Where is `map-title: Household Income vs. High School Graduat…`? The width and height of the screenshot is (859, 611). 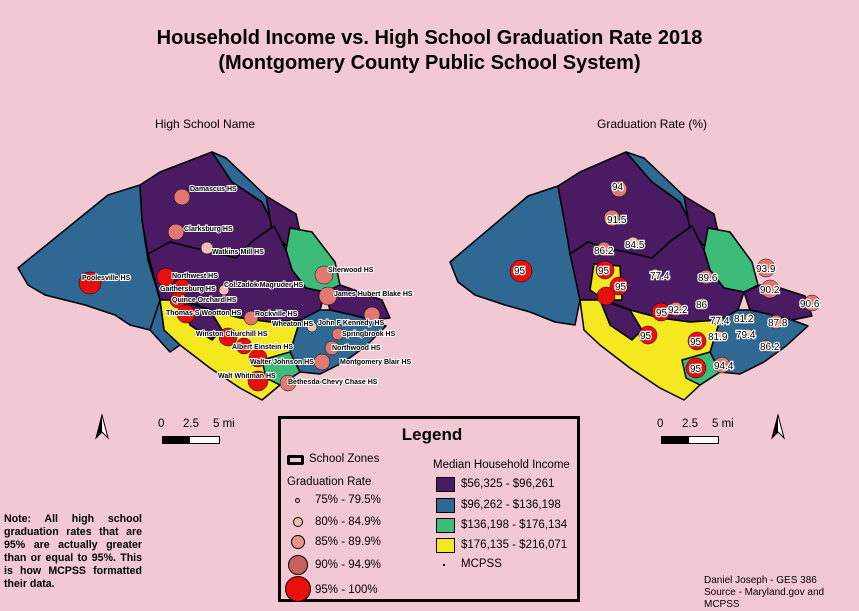 map-title: Household Income vs. High School Graduat… is located at coordinates (429, 51).